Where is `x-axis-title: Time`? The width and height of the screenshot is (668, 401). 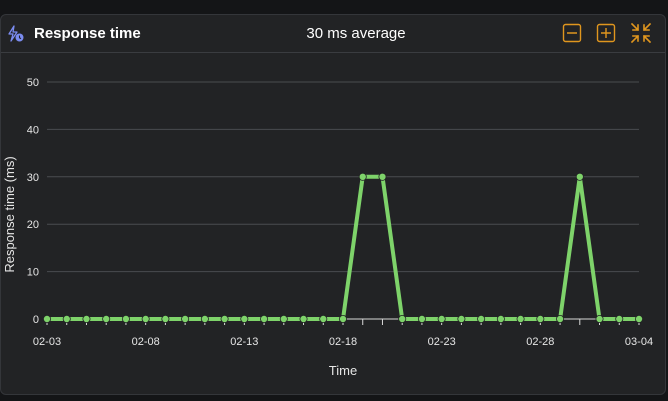 x-axis-title: Time is located at coordinates (343, 370).